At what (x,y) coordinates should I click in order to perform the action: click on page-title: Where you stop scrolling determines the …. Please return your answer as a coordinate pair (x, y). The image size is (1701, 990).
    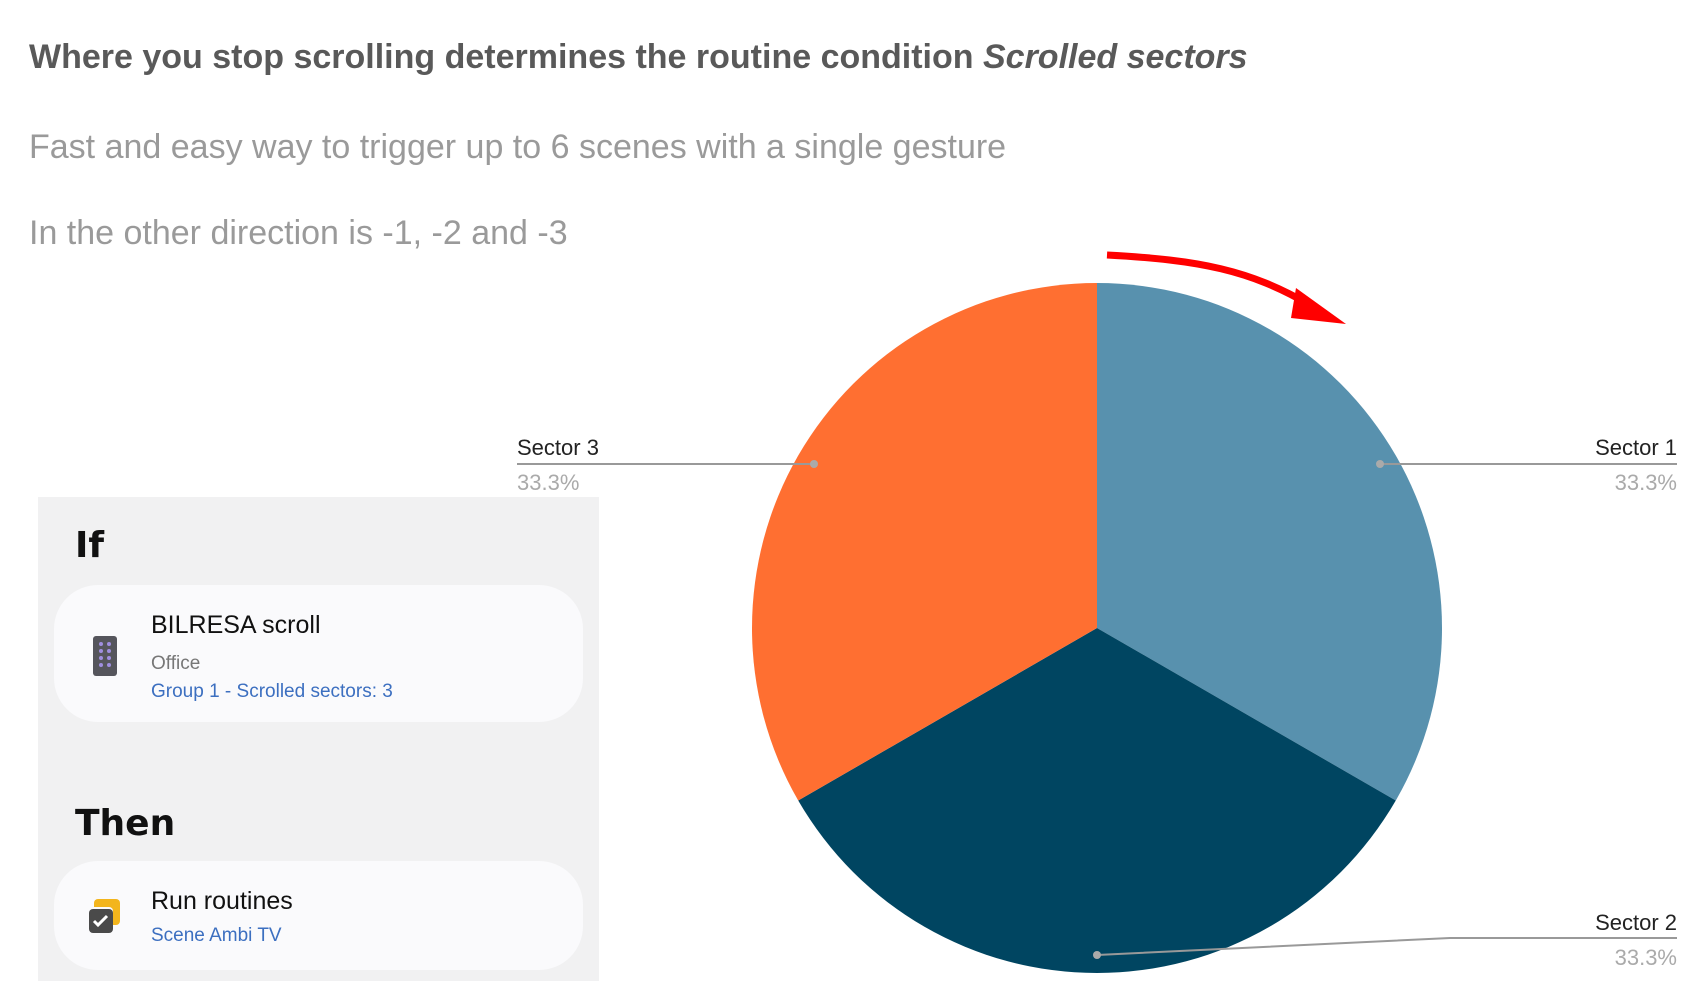
    Looking at the image, I should click on (638, 57).